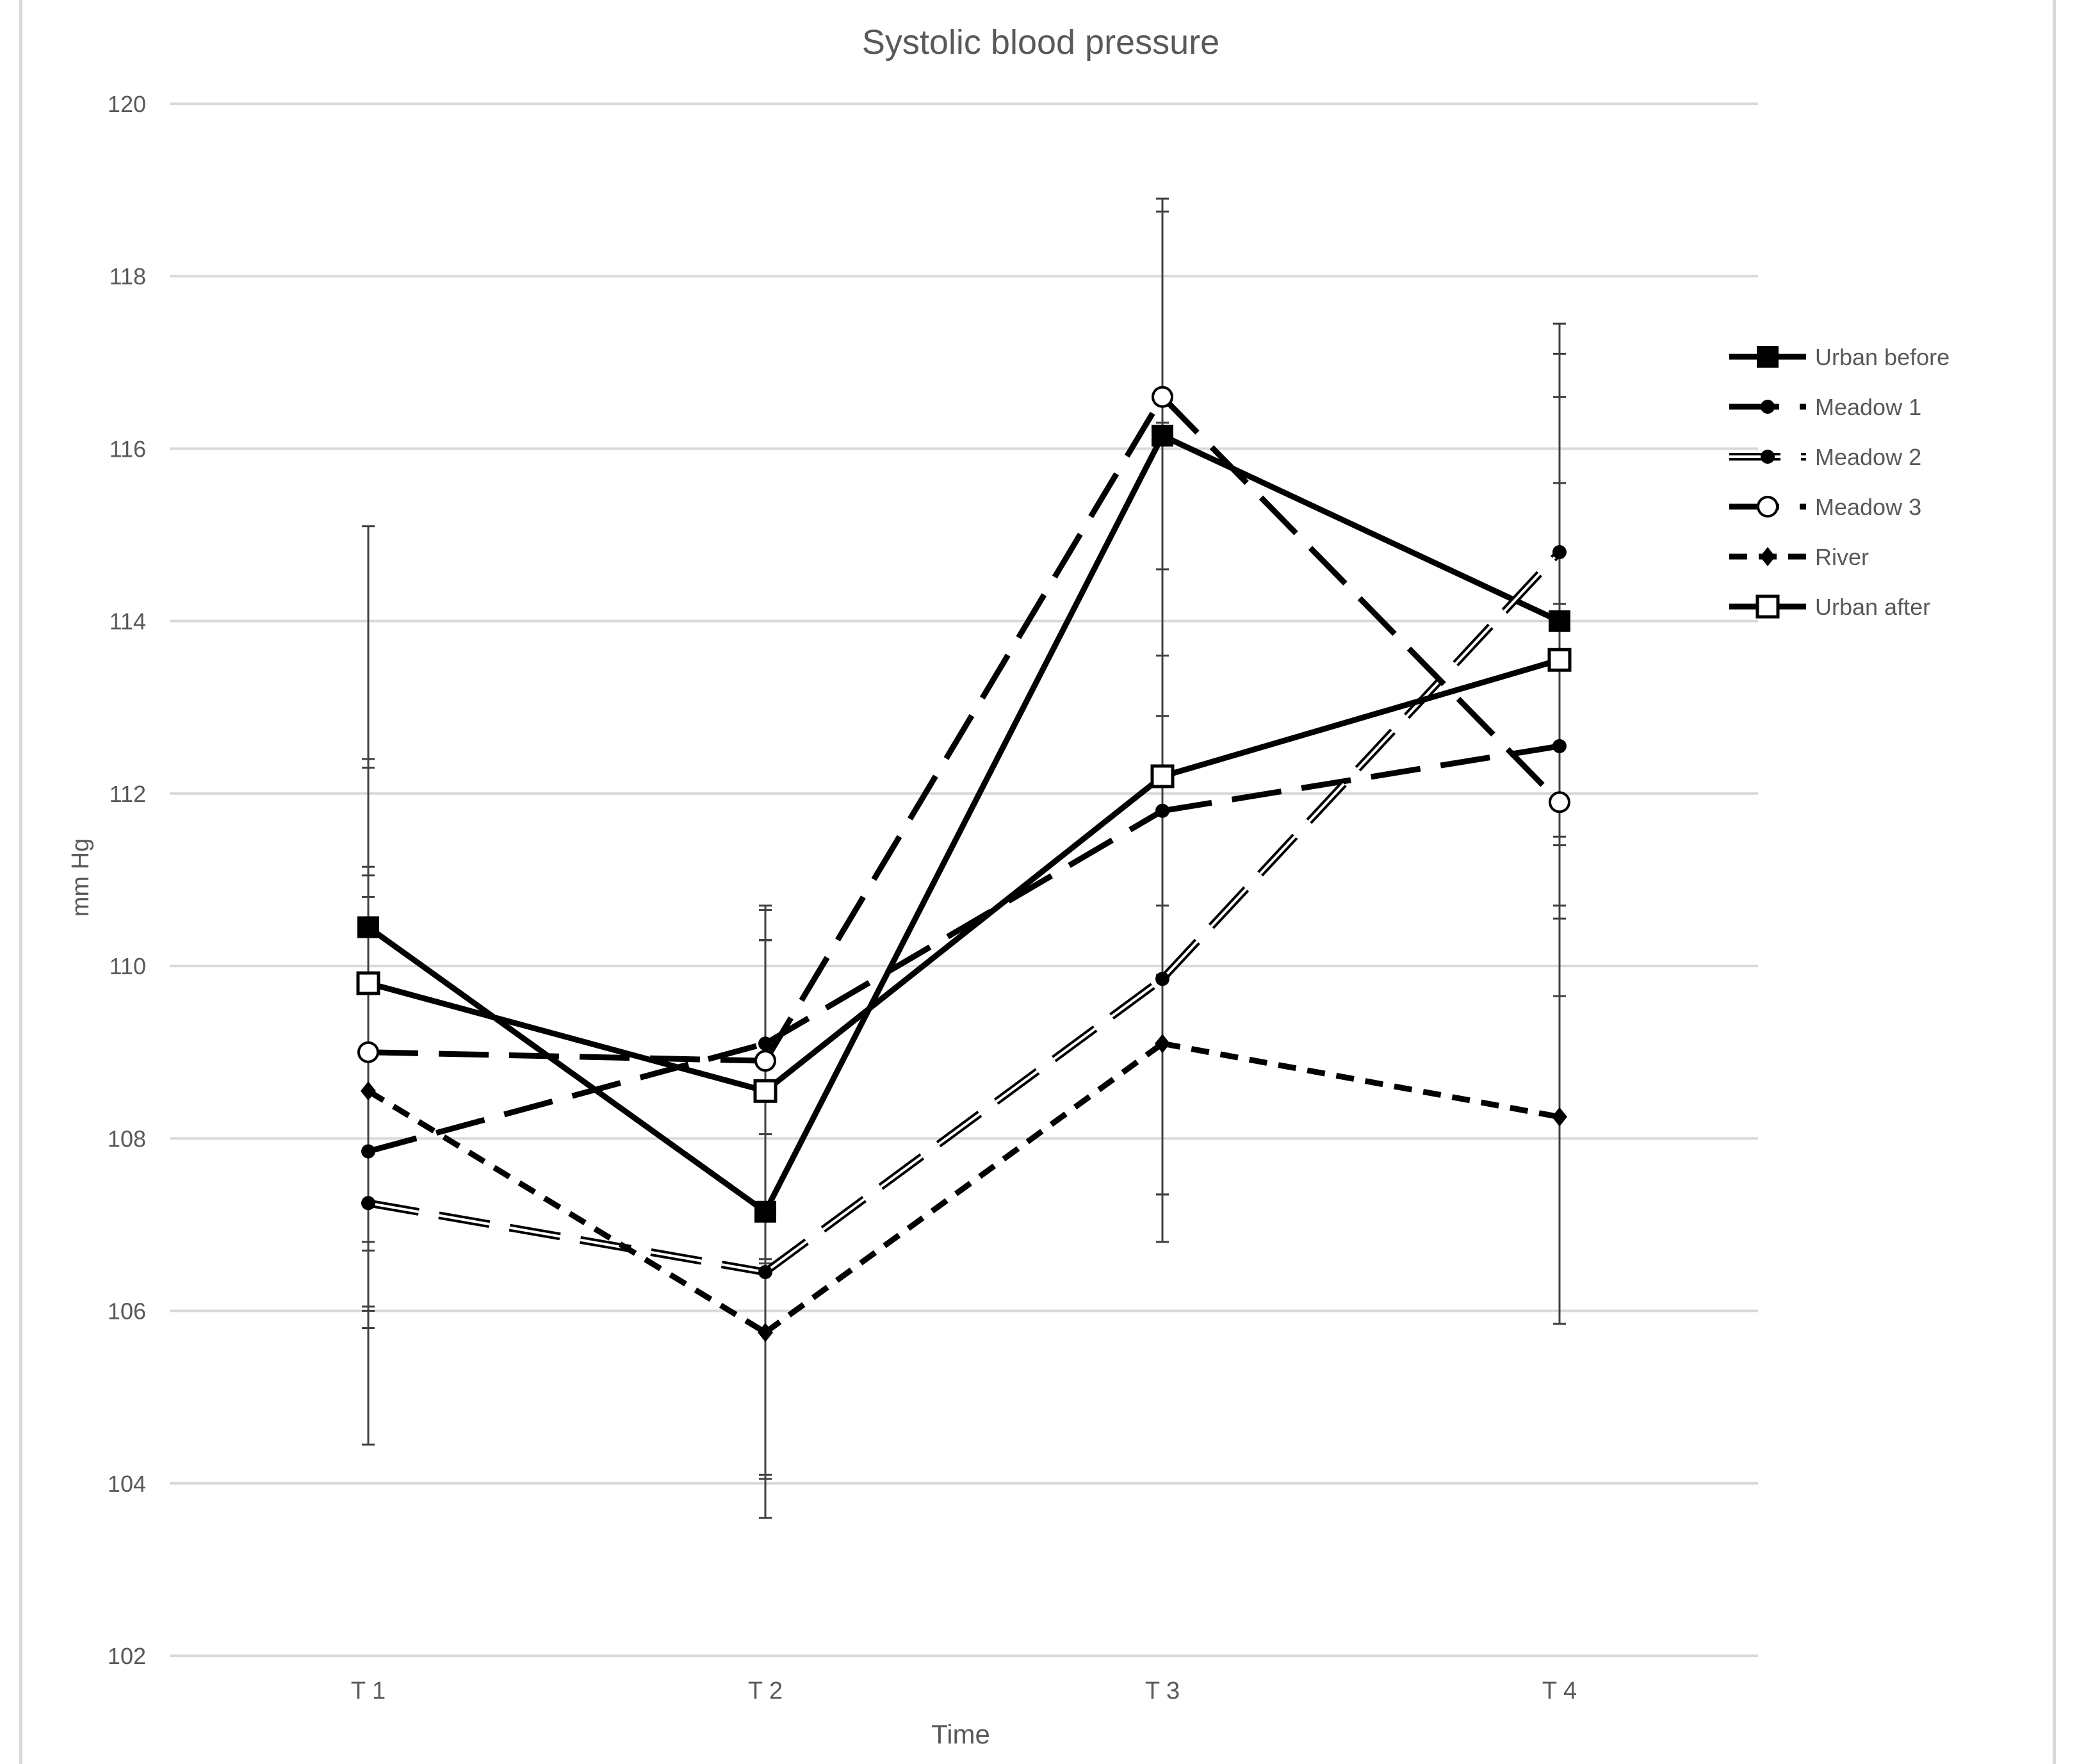 The width and height of the screenshot is (2077, 1764). I want to click on y-tick-label: 104, so click(127, 1484).